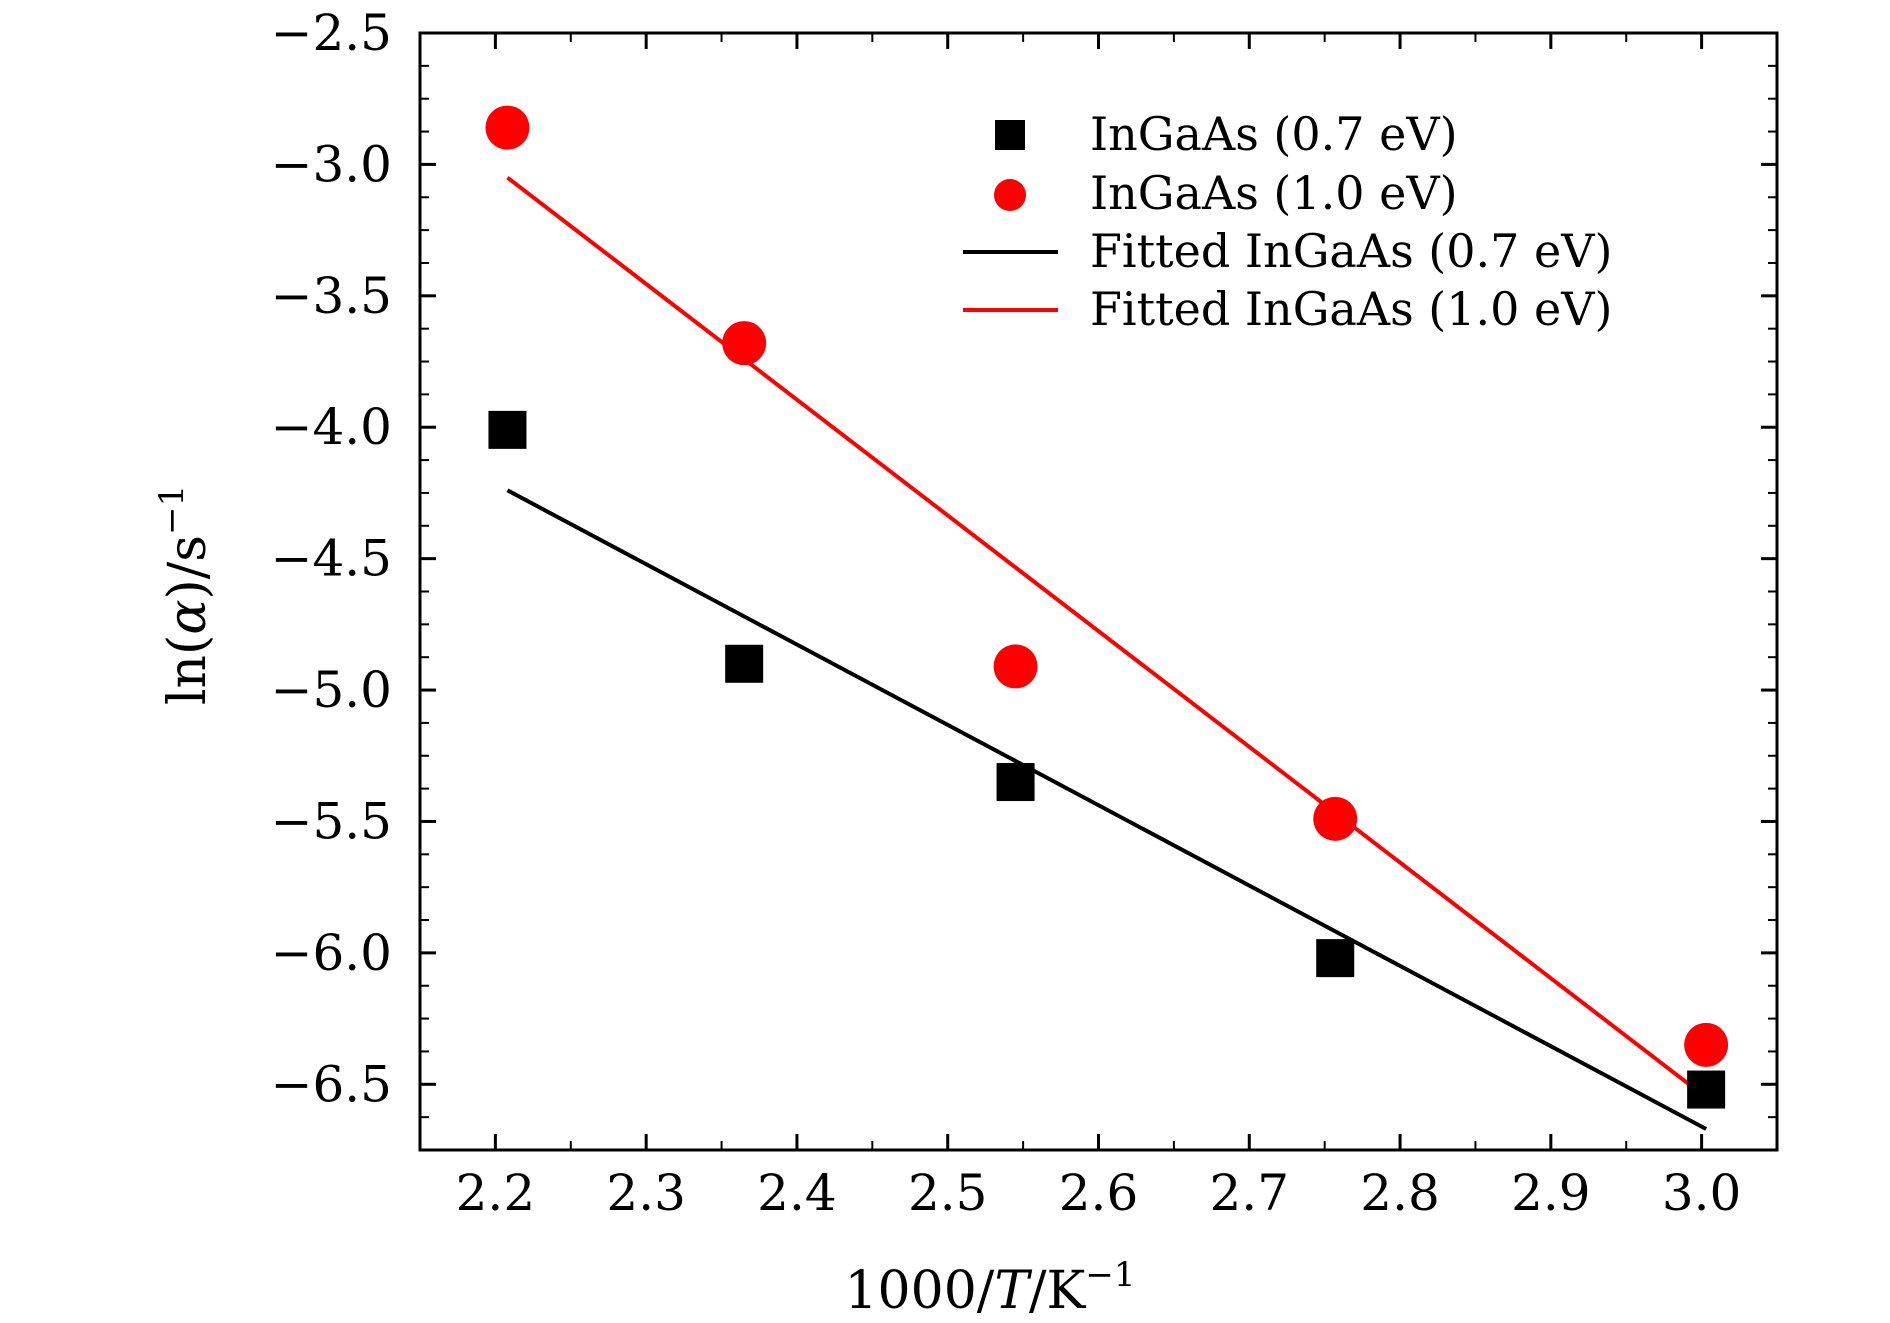  I want to click on x-axis-title: 1000/T/K−1, so click(989, 1288).